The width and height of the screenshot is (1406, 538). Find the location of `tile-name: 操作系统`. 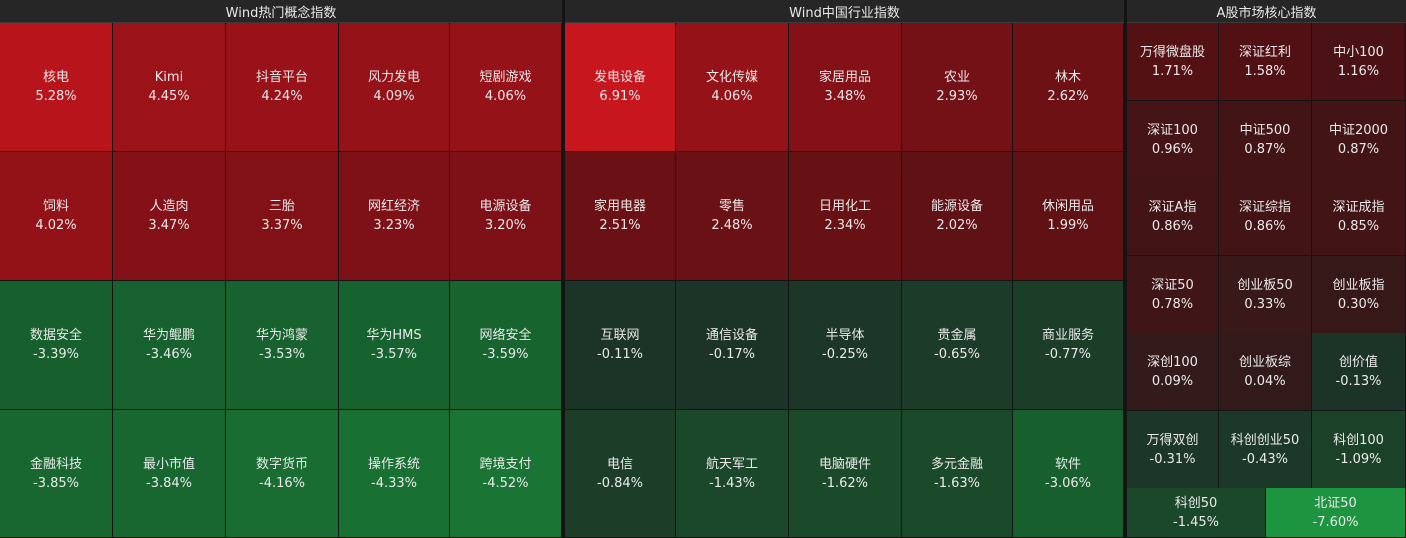

tile-name: 操作系统 is located at coordinates (393, 464).